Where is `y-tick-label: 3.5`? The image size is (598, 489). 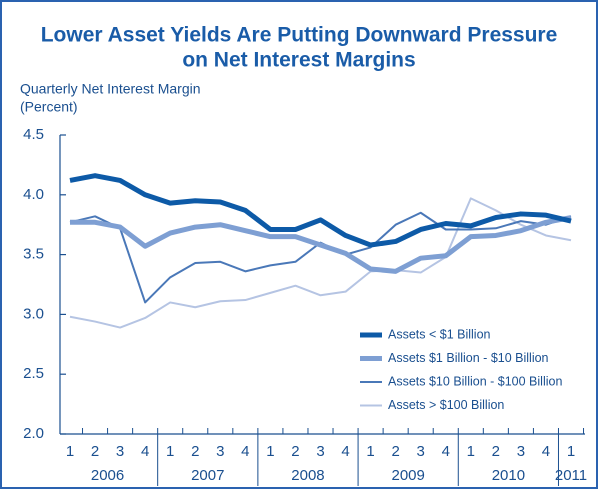 y-tick-label: 3.5 is located at coordinates (33, 254).